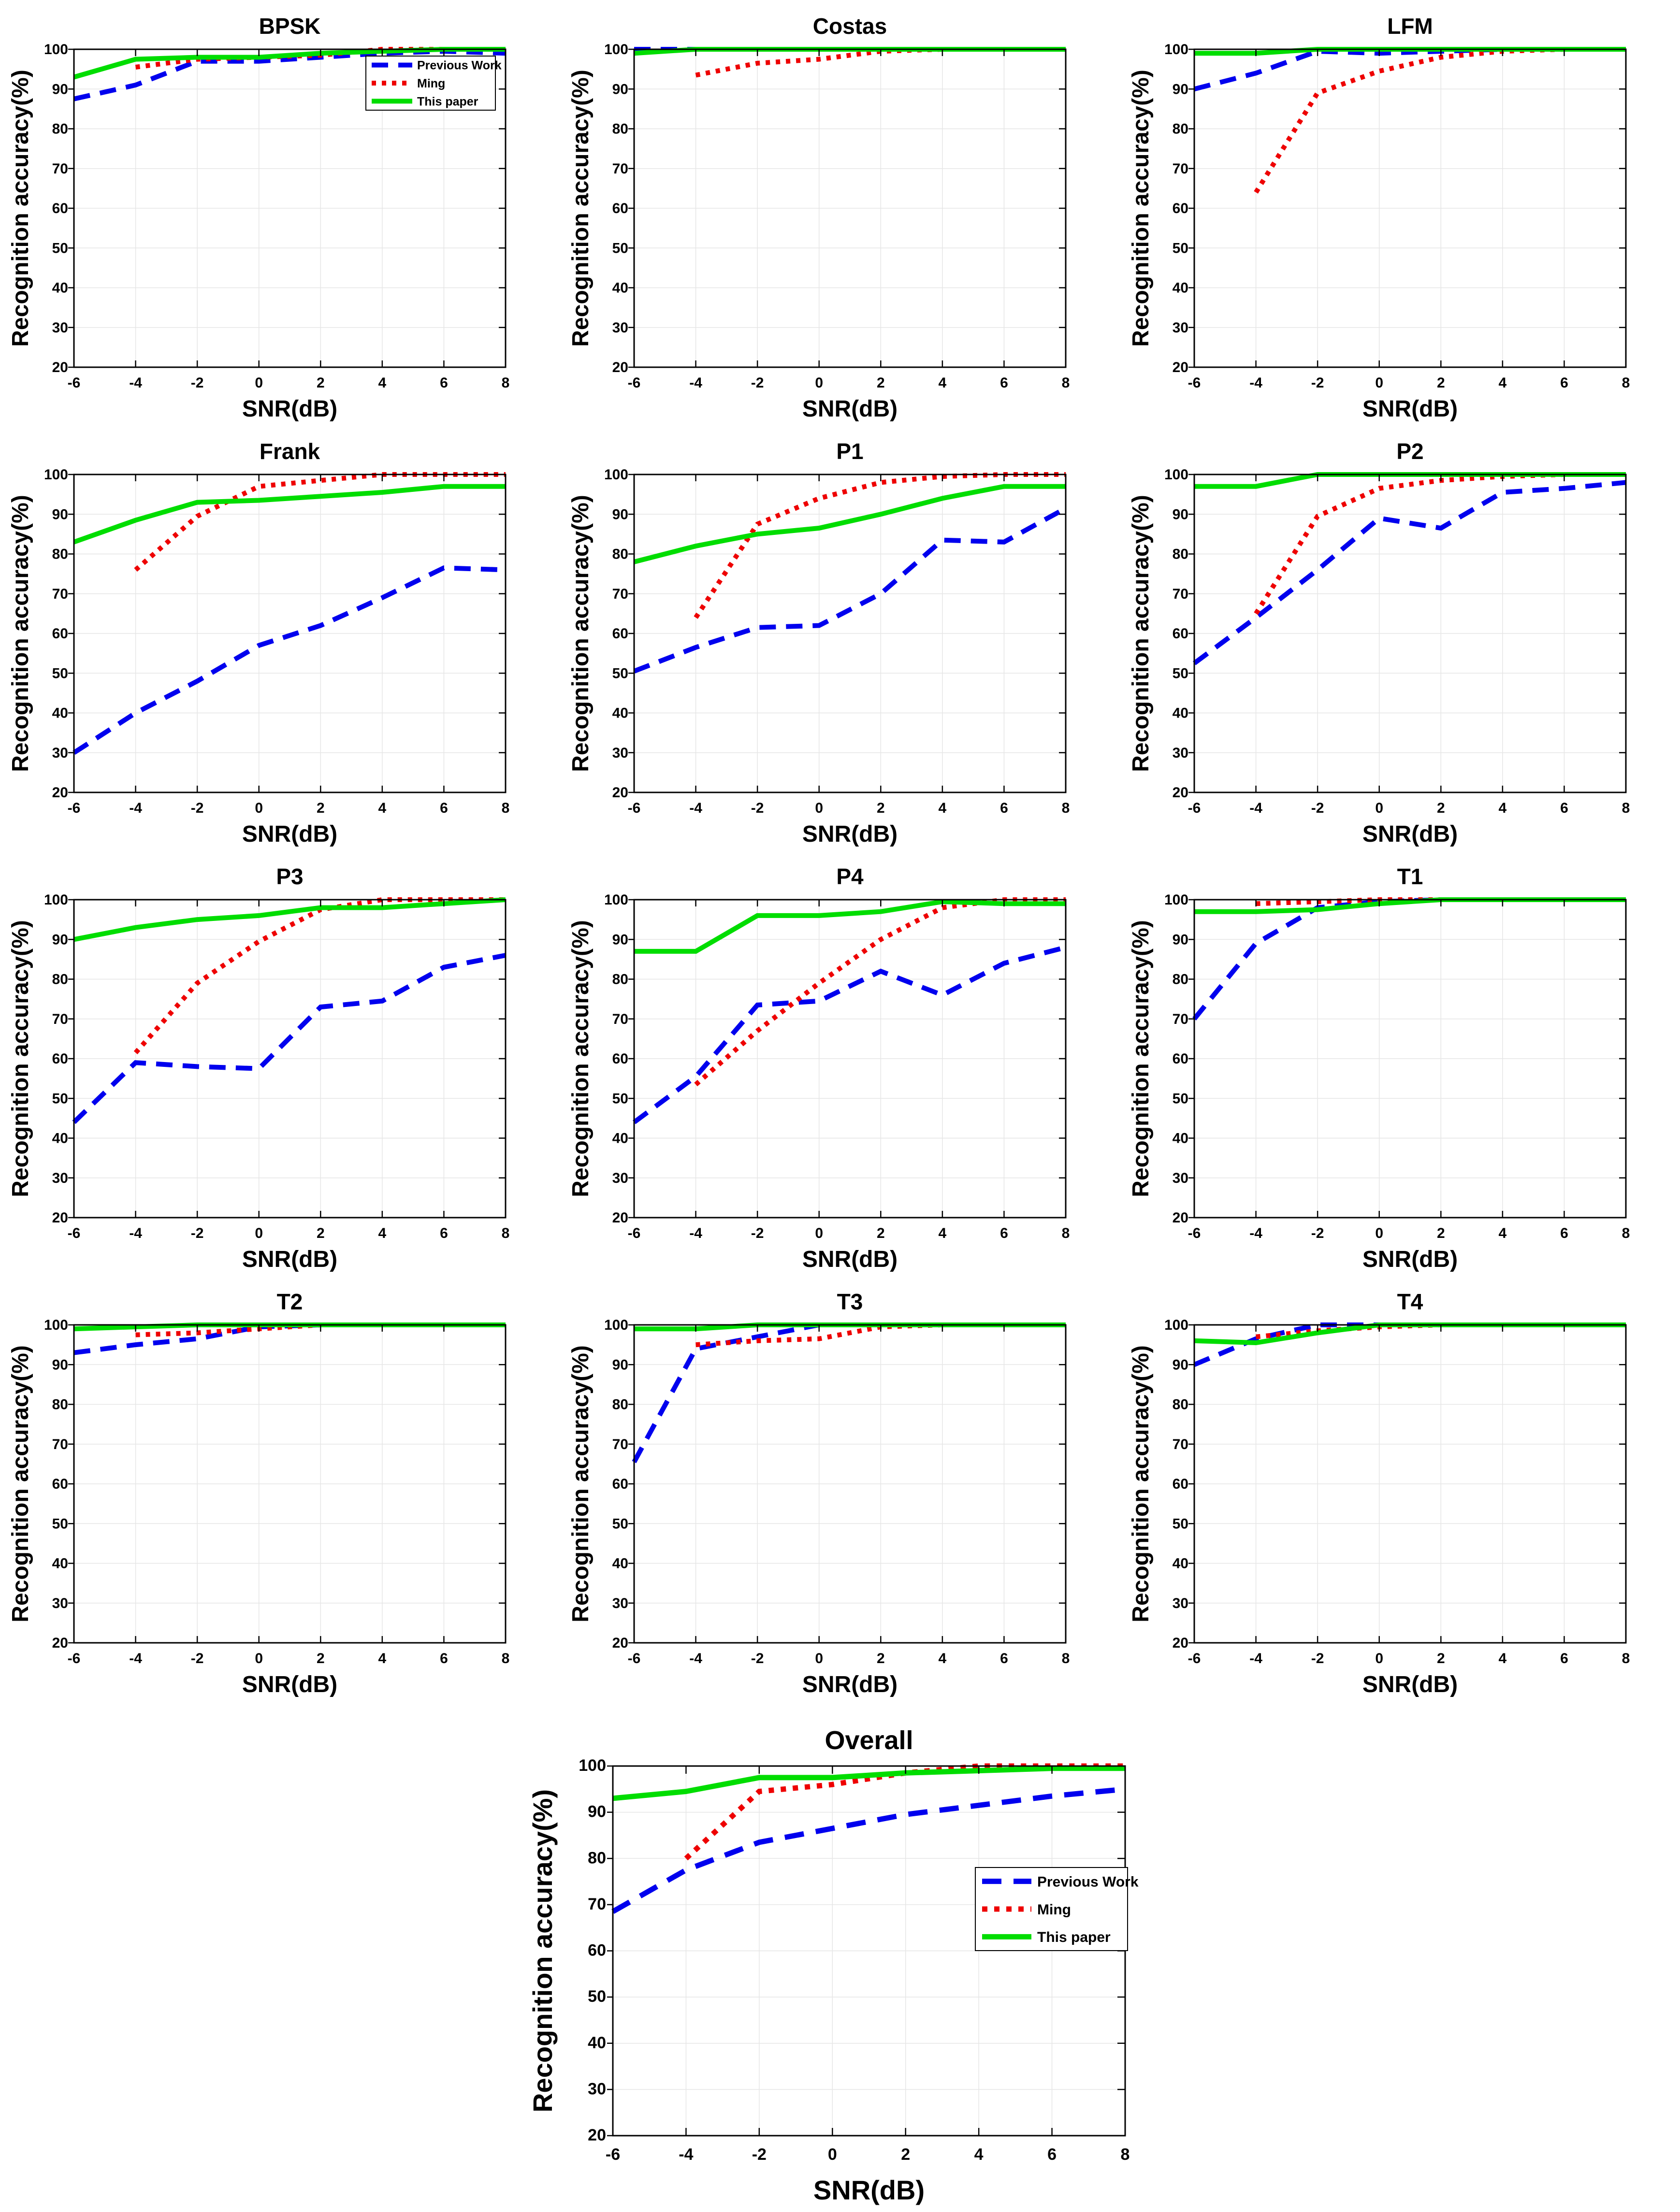 The height and width of the screenshot is (2212, 1680). Describe the element at coordinates (850, 1301) in the screenshot. I see `chart-title: T3` at that location.